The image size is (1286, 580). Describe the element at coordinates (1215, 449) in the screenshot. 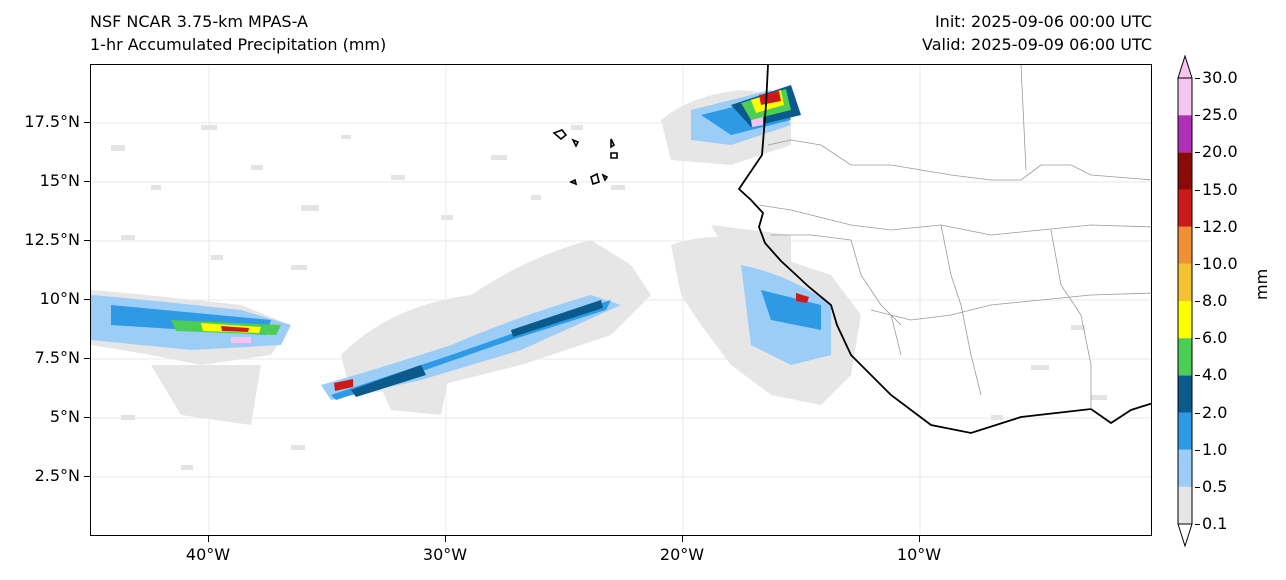

I see `colorbar-level-label: 1.0` at that location.